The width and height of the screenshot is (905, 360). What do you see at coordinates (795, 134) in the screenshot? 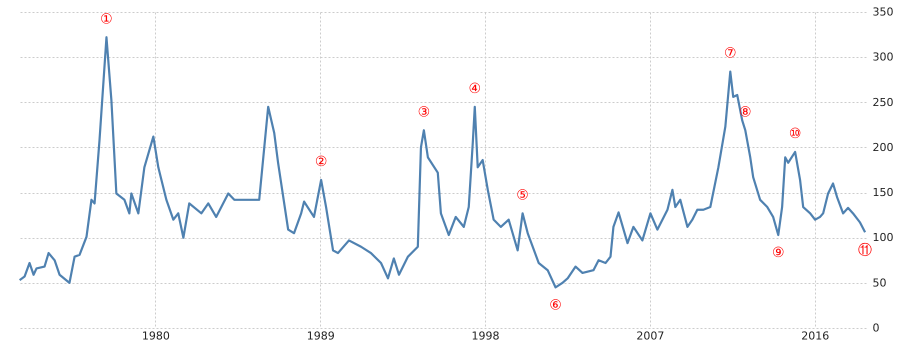
I see `annotation: ⑩` at bounding box center [795, 134].